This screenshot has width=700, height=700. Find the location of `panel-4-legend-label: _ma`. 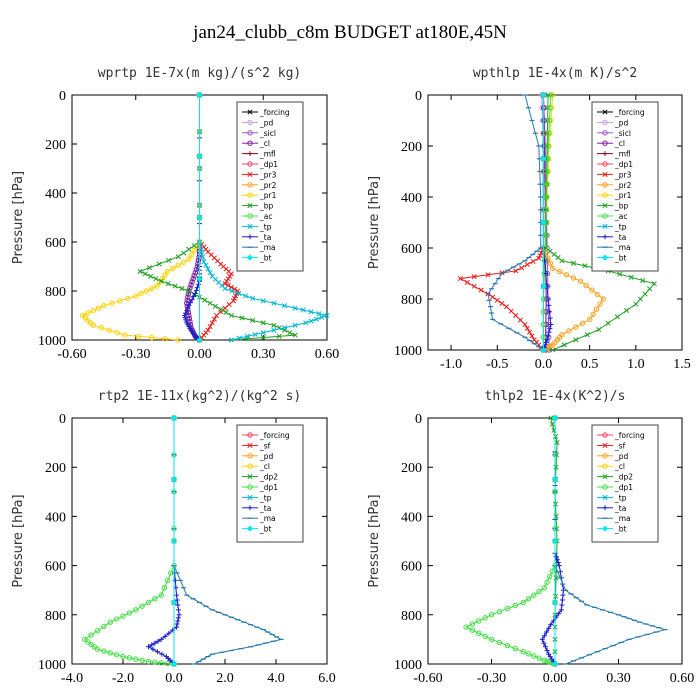

panel-4-legend-label: _ma is located at coordinates (622, 518).